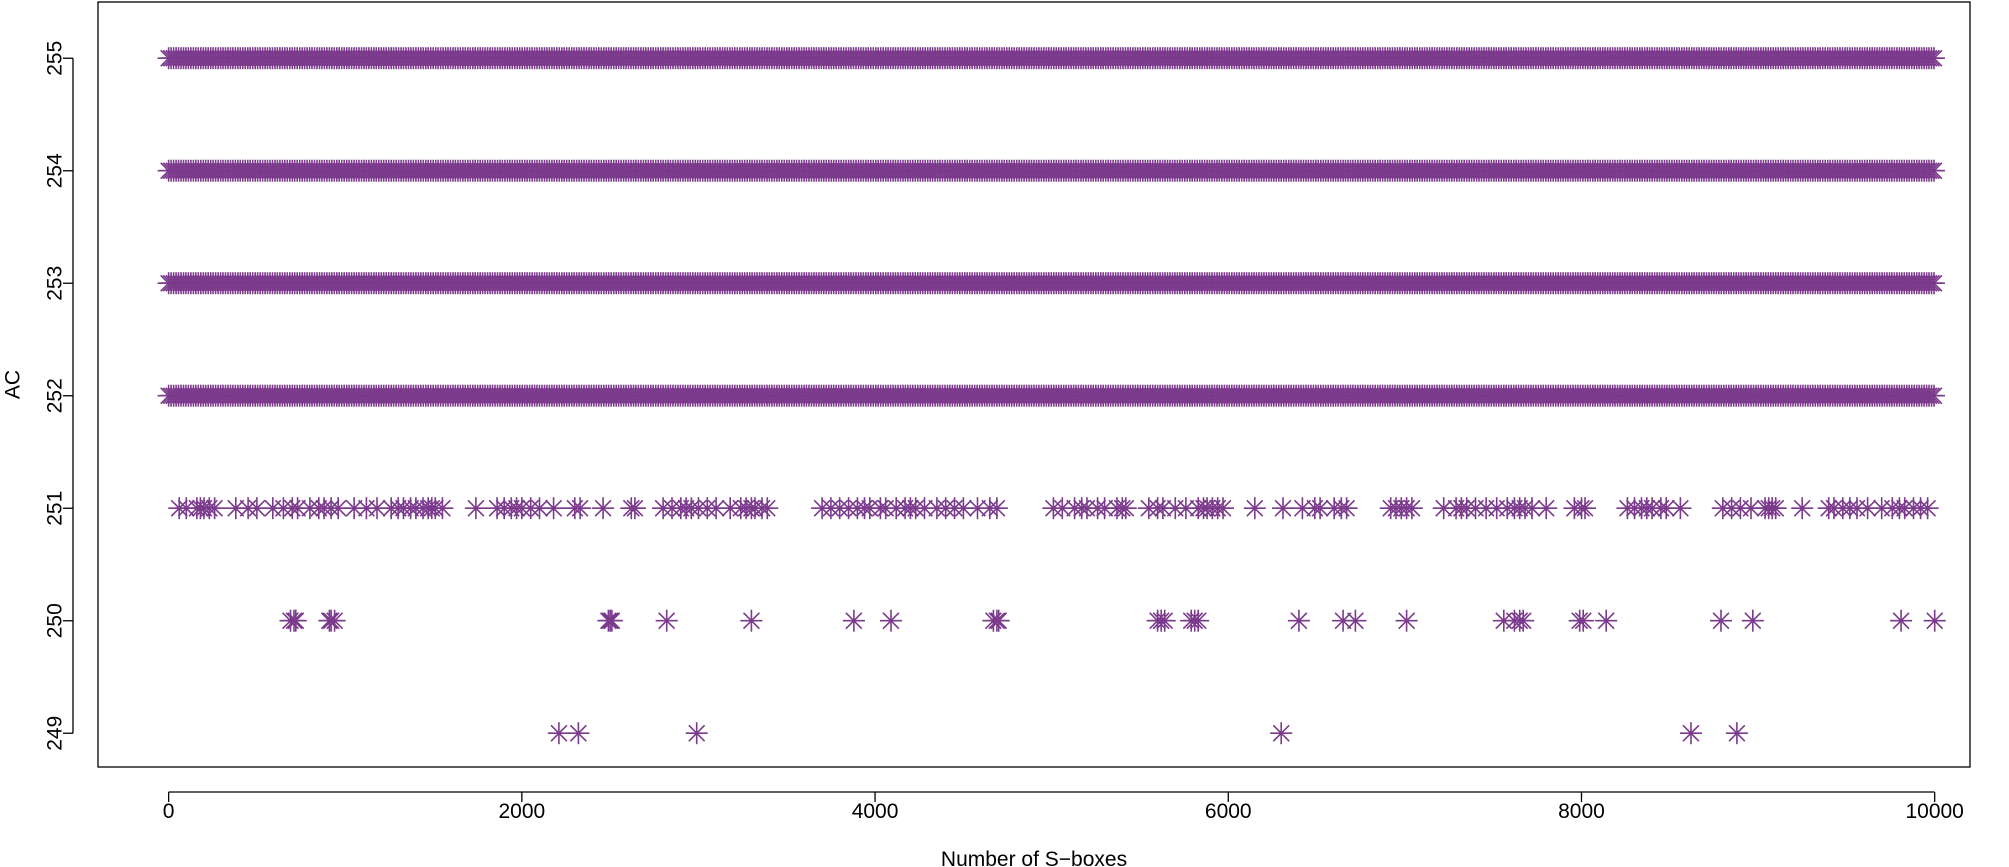 The height and width of the screenshot is (867, 2009). What do you see at coordinates (54, 283) in the screenshot?
I see `y-tick-label: 253` at bounding box center [54, 283].